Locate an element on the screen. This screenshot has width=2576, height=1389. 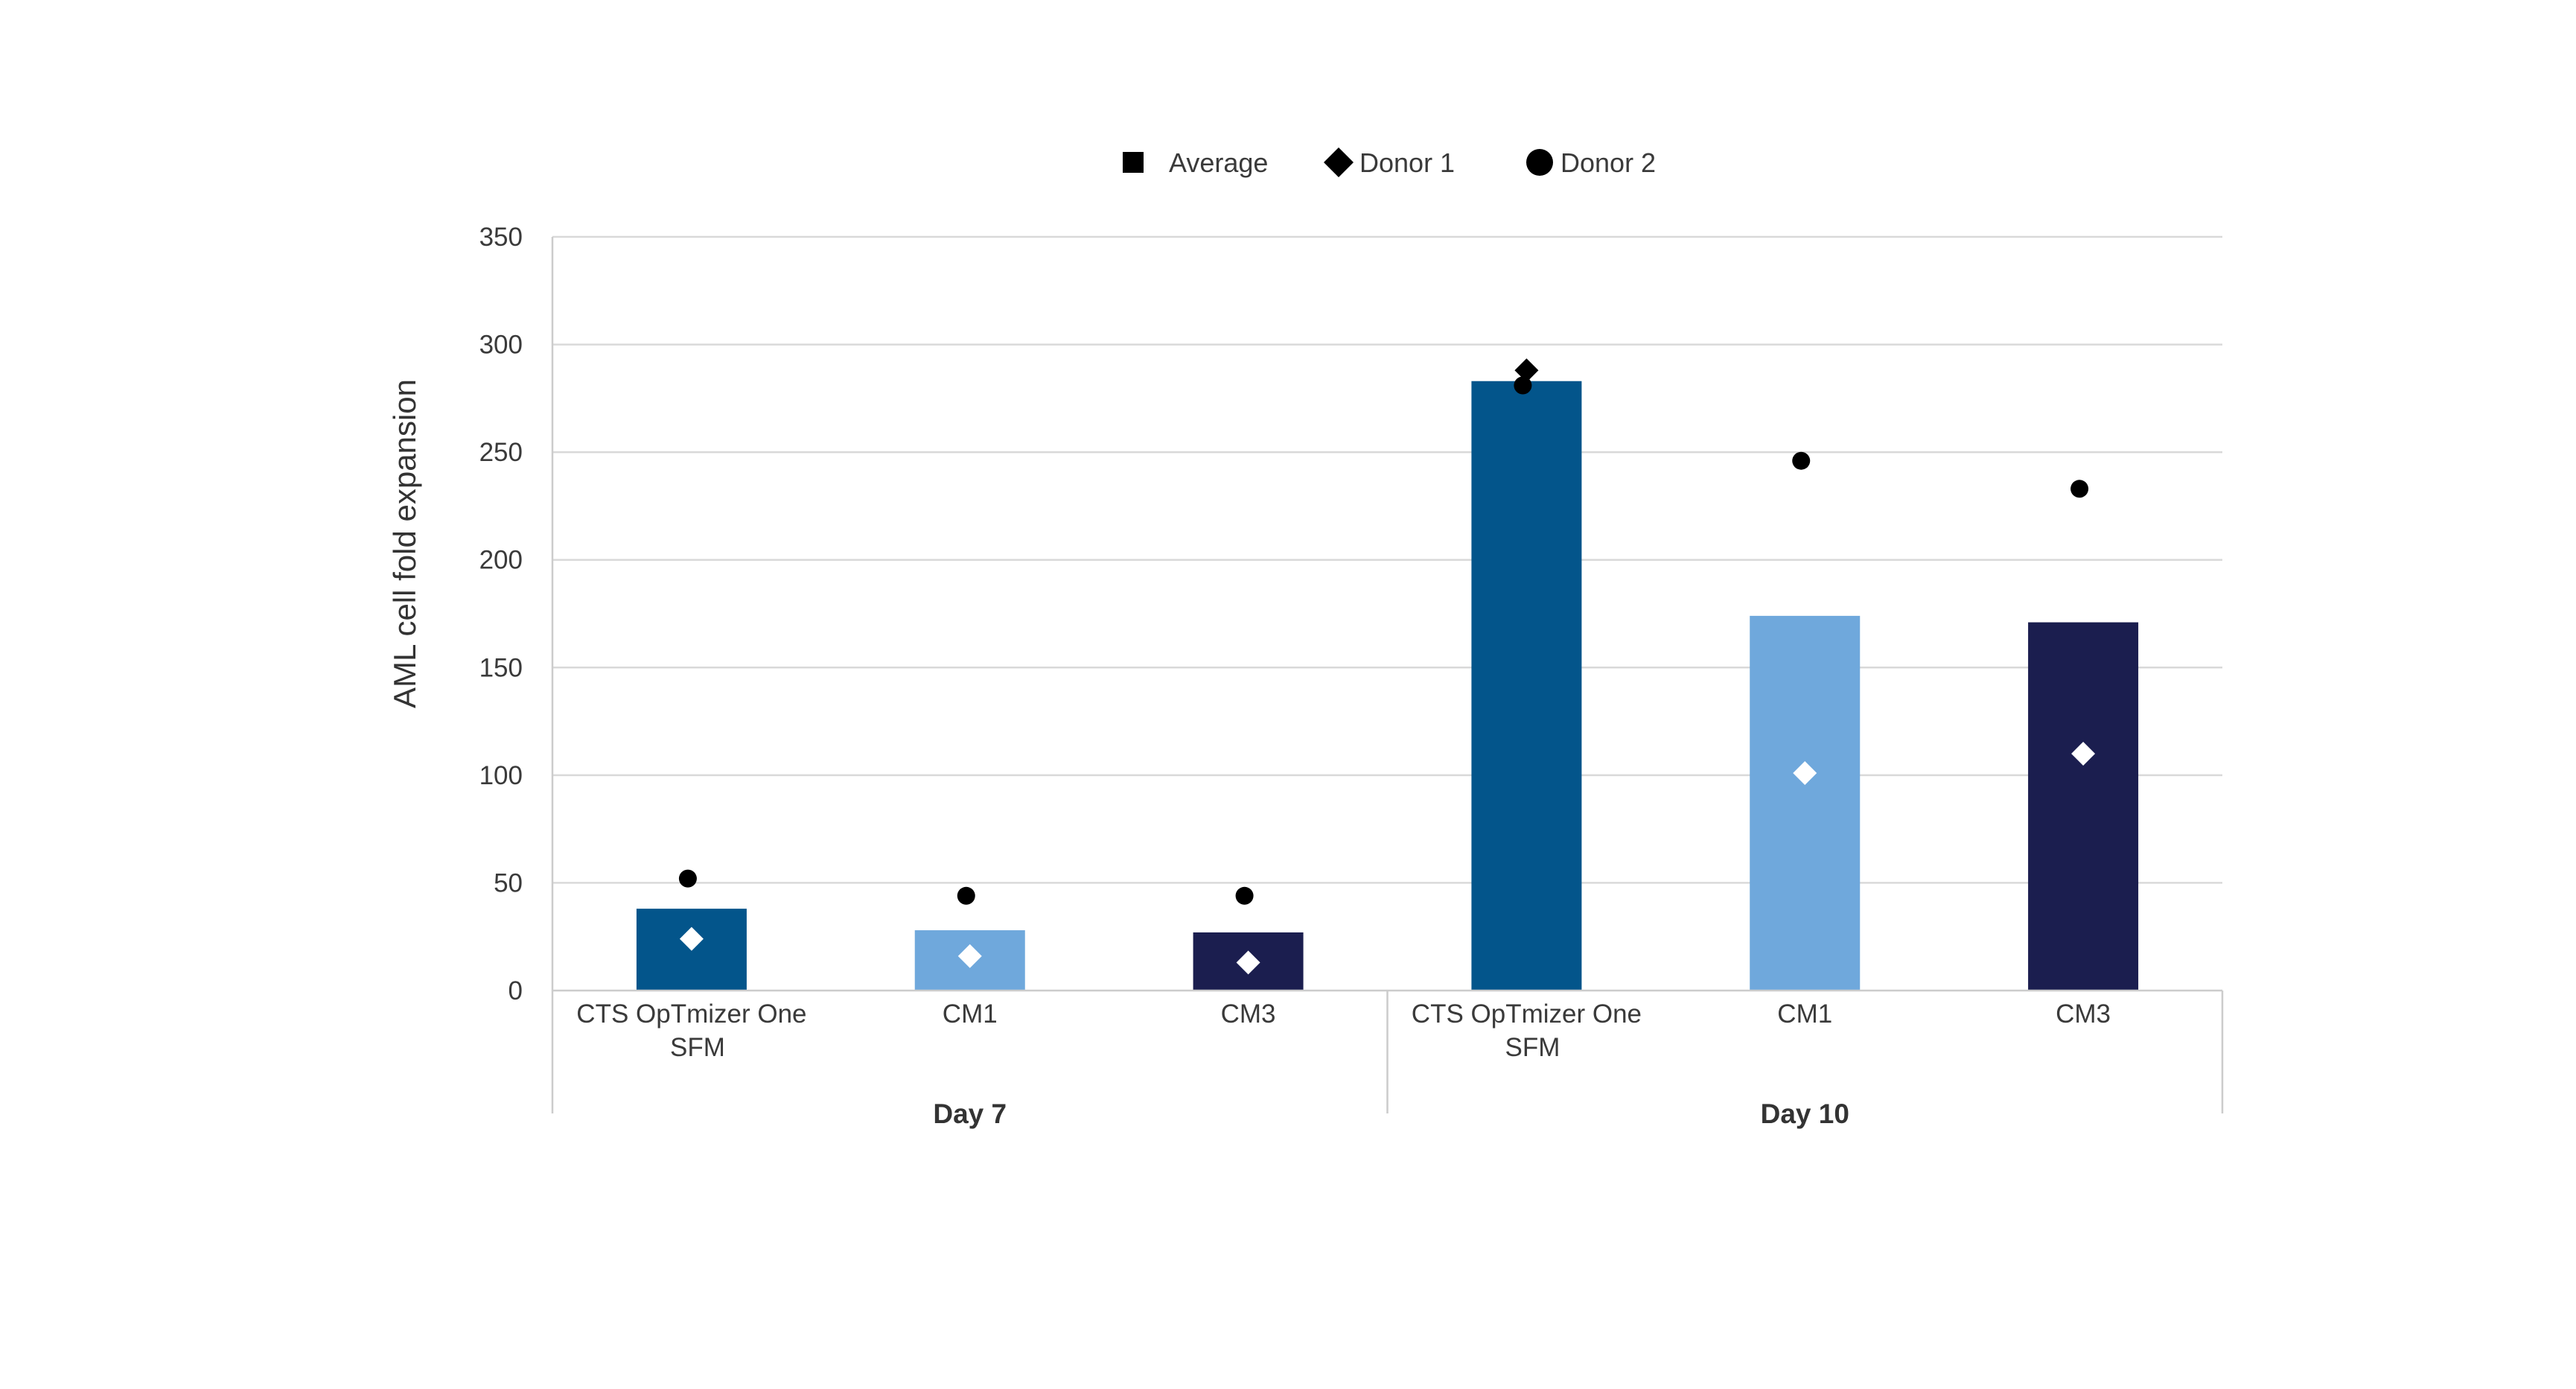
legend-label: Donor 2 is located at coordinates (1608, 162).